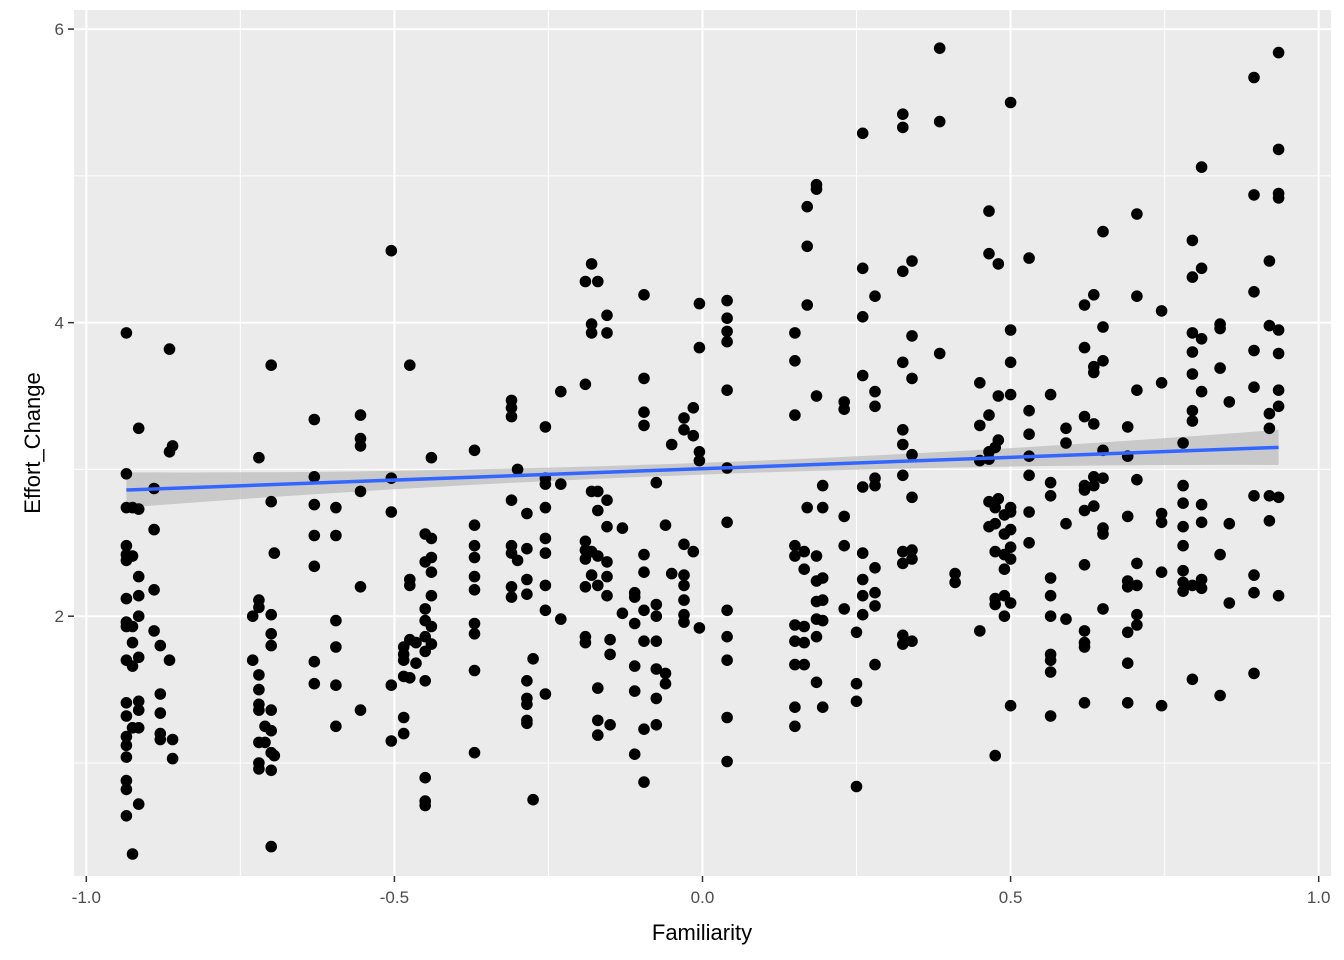  What do you see at coordinates (701, 891) in the screenshot?
I see `x-axis-ticks: -1.0 -0.5 0.0 0.5 1.0` at bounding box center [701, 891].